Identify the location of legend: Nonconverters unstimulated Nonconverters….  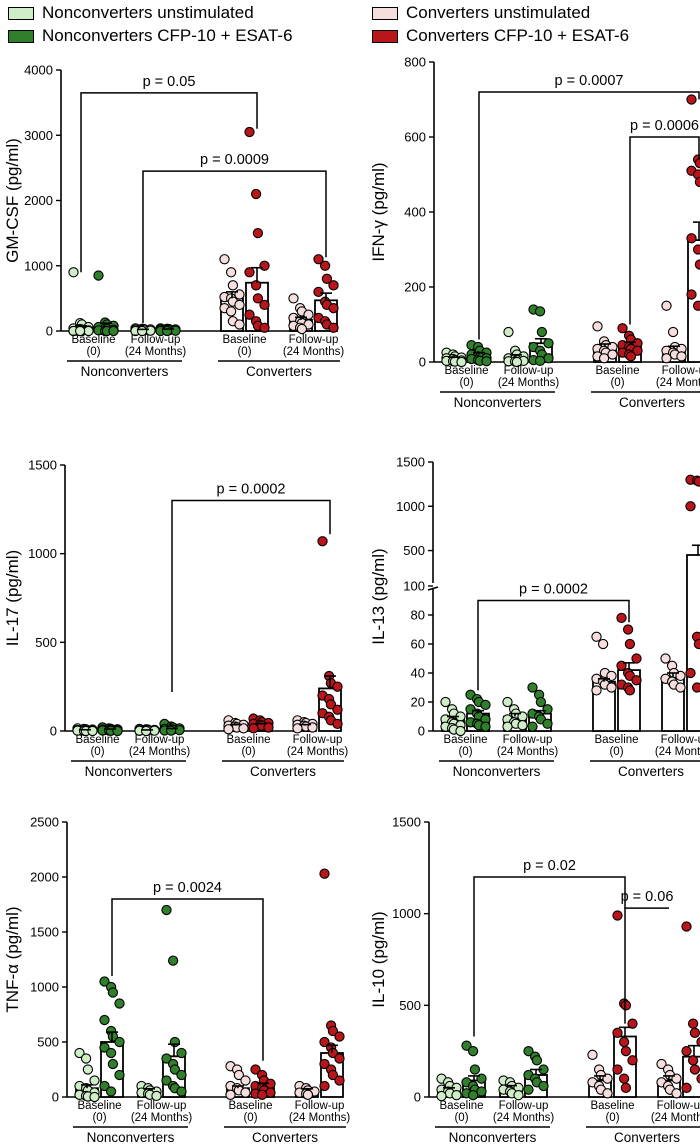
(350, 24).